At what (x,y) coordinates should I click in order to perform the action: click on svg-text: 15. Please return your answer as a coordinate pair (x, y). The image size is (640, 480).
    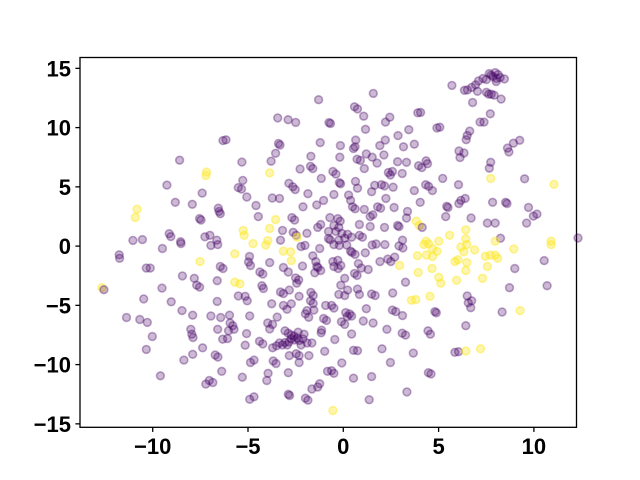
    Looking at the image, I should click on (59, 68).